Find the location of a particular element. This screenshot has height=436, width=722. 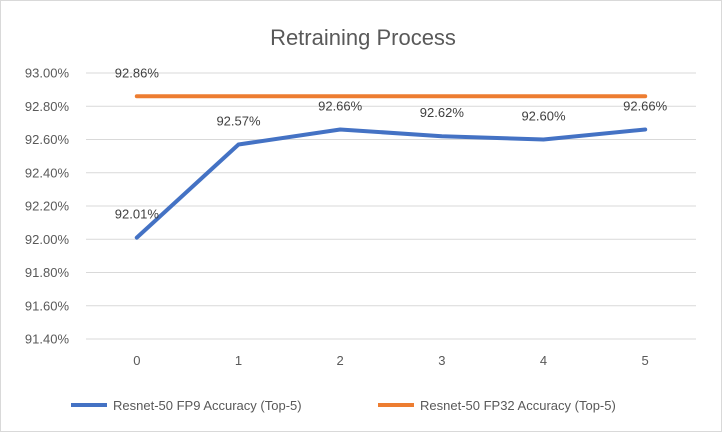

data-label-fp9: 92.01% is located at coordinates (137, 214).